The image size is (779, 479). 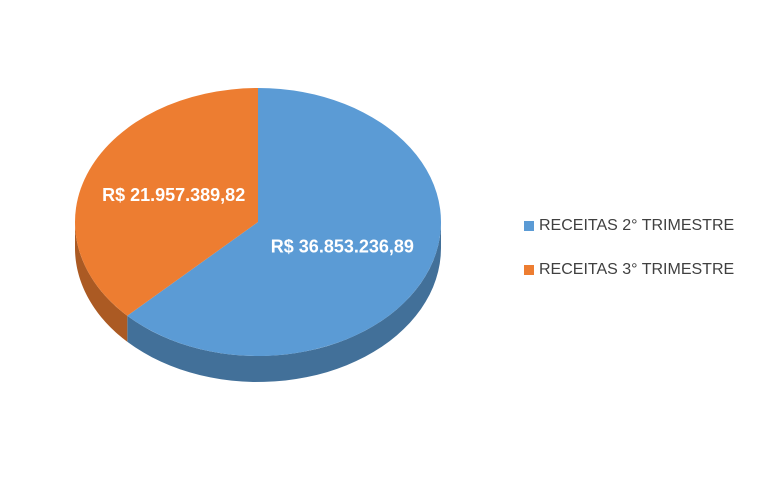 I want to click on value-label: R$ 36.853.236,89, so click(x=342, y=247).